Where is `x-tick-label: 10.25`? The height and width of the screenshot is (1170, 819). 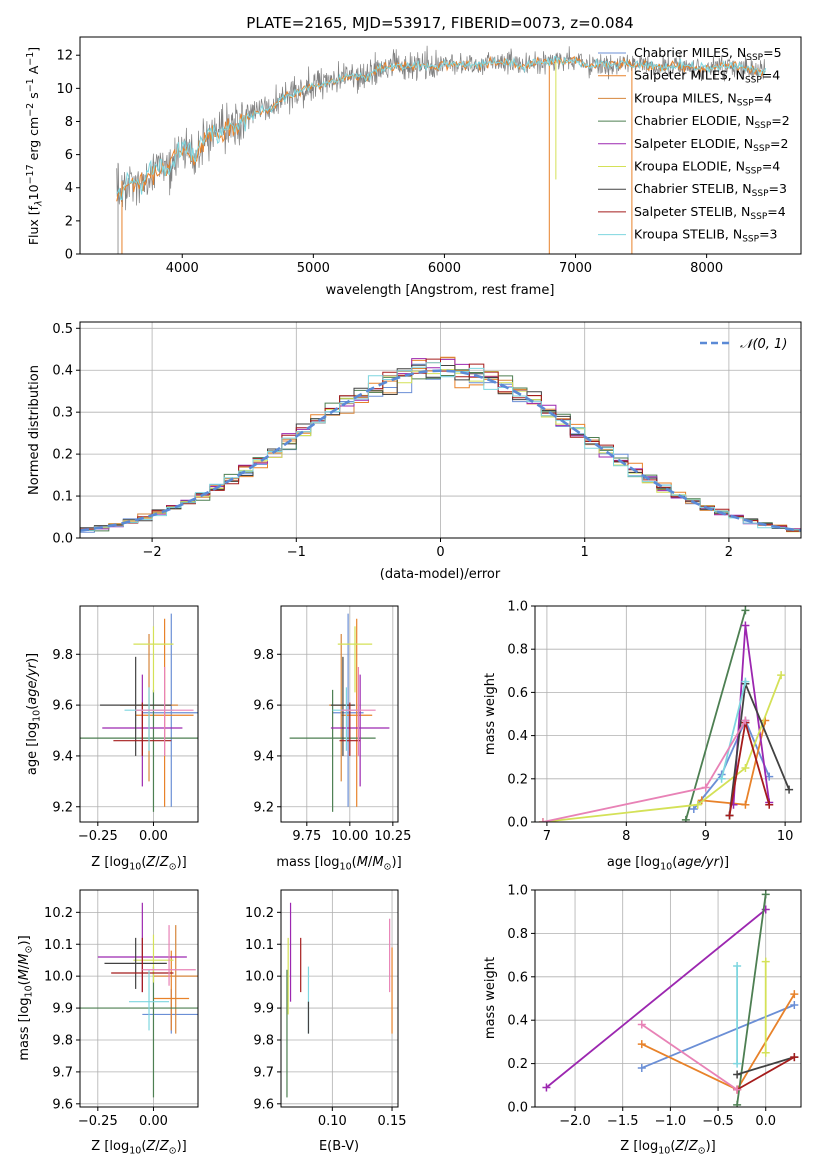
x-tick-label: 10.25 is located at coordinates (392, 836).